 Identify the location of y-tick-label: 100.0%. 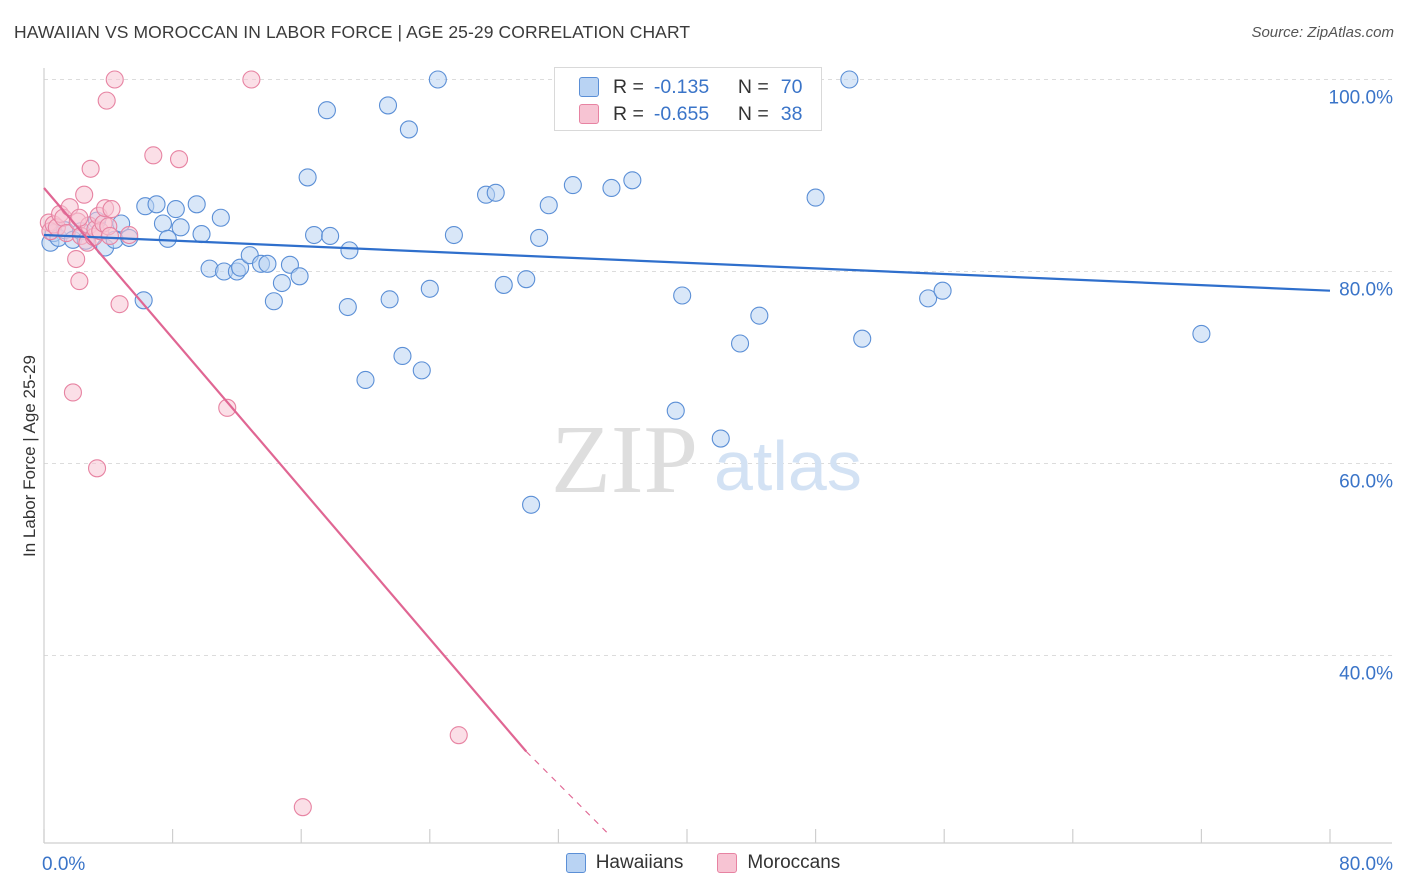
(1361, 98).